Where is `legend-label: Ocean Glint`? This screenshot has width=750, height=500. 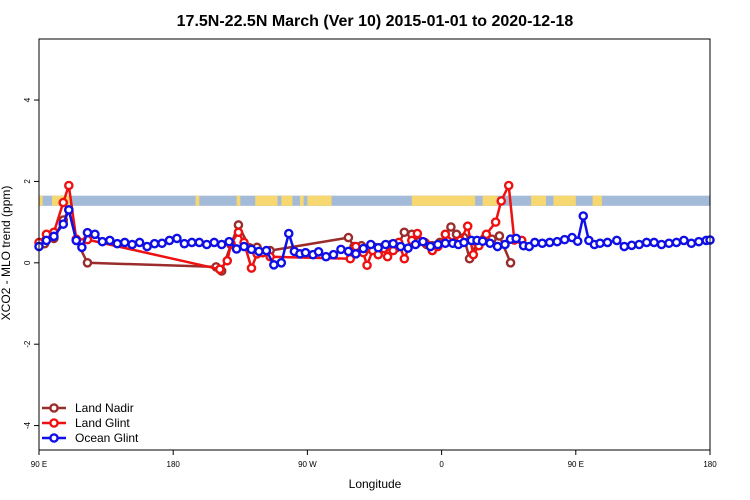
legend-label: Ocean Glint is located at coordinates (107, 438).